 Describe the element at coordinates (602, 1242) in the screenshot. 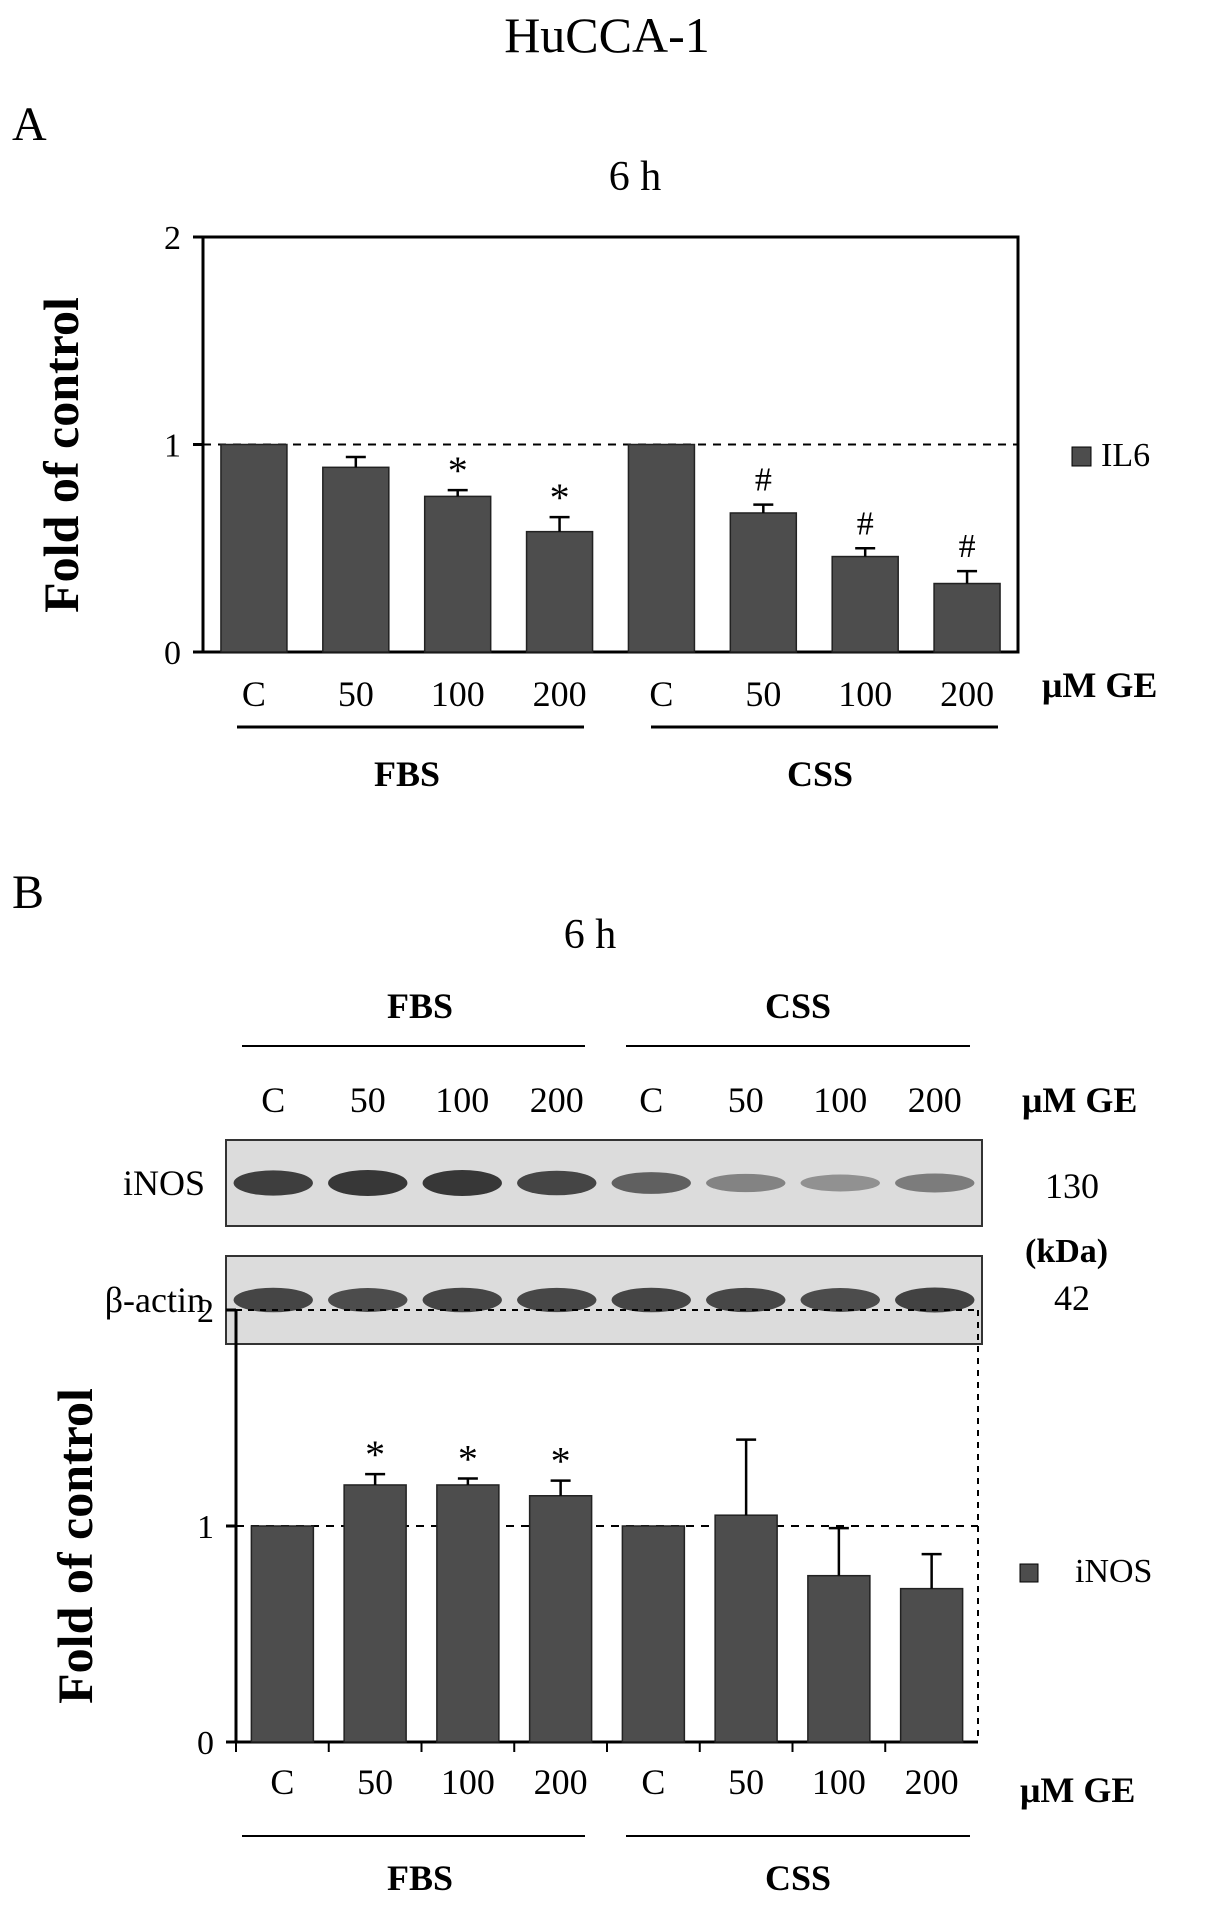

I see `blot-rows: iNOS 130 β-actin 42` at that location.